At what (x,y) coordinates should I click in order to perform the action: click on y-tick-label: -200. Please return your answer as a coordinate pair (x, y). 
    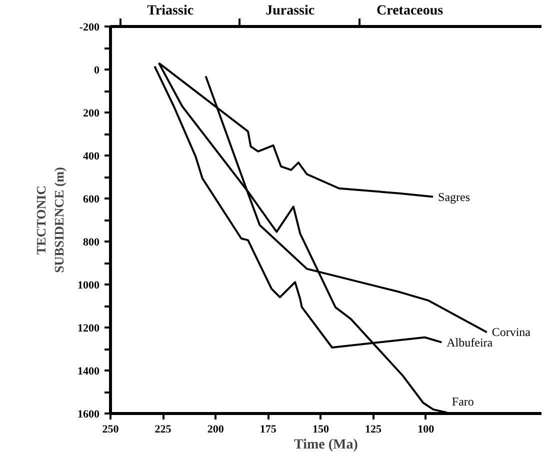
    Looking at the image, I should click on (89, 28).